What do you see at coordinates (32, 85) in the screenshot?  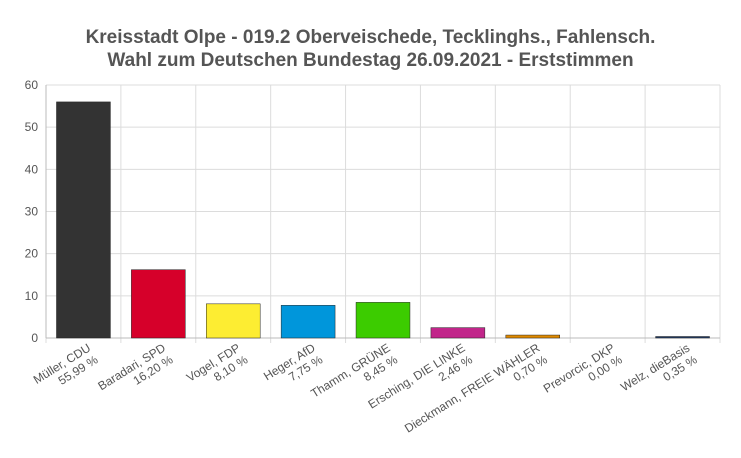 I see `y-tick-label: 60` at bounding box center [32, 85].